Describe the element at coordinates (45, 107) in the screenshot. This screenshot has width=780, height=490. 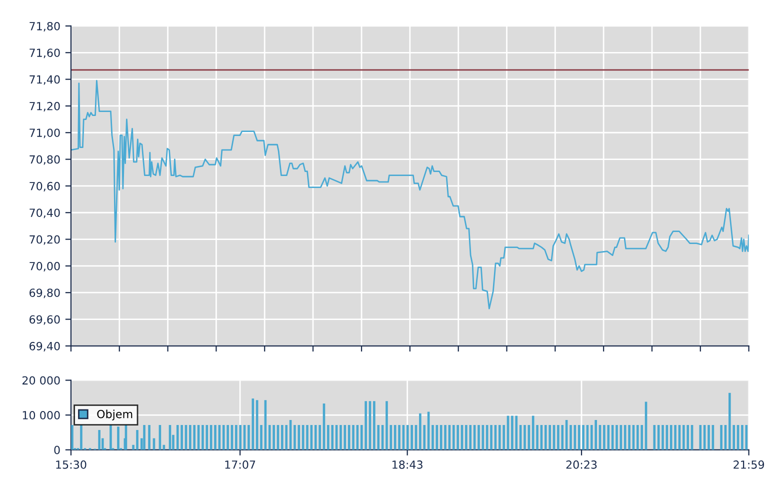
I see `y-tick-label: 71,20` at that location.